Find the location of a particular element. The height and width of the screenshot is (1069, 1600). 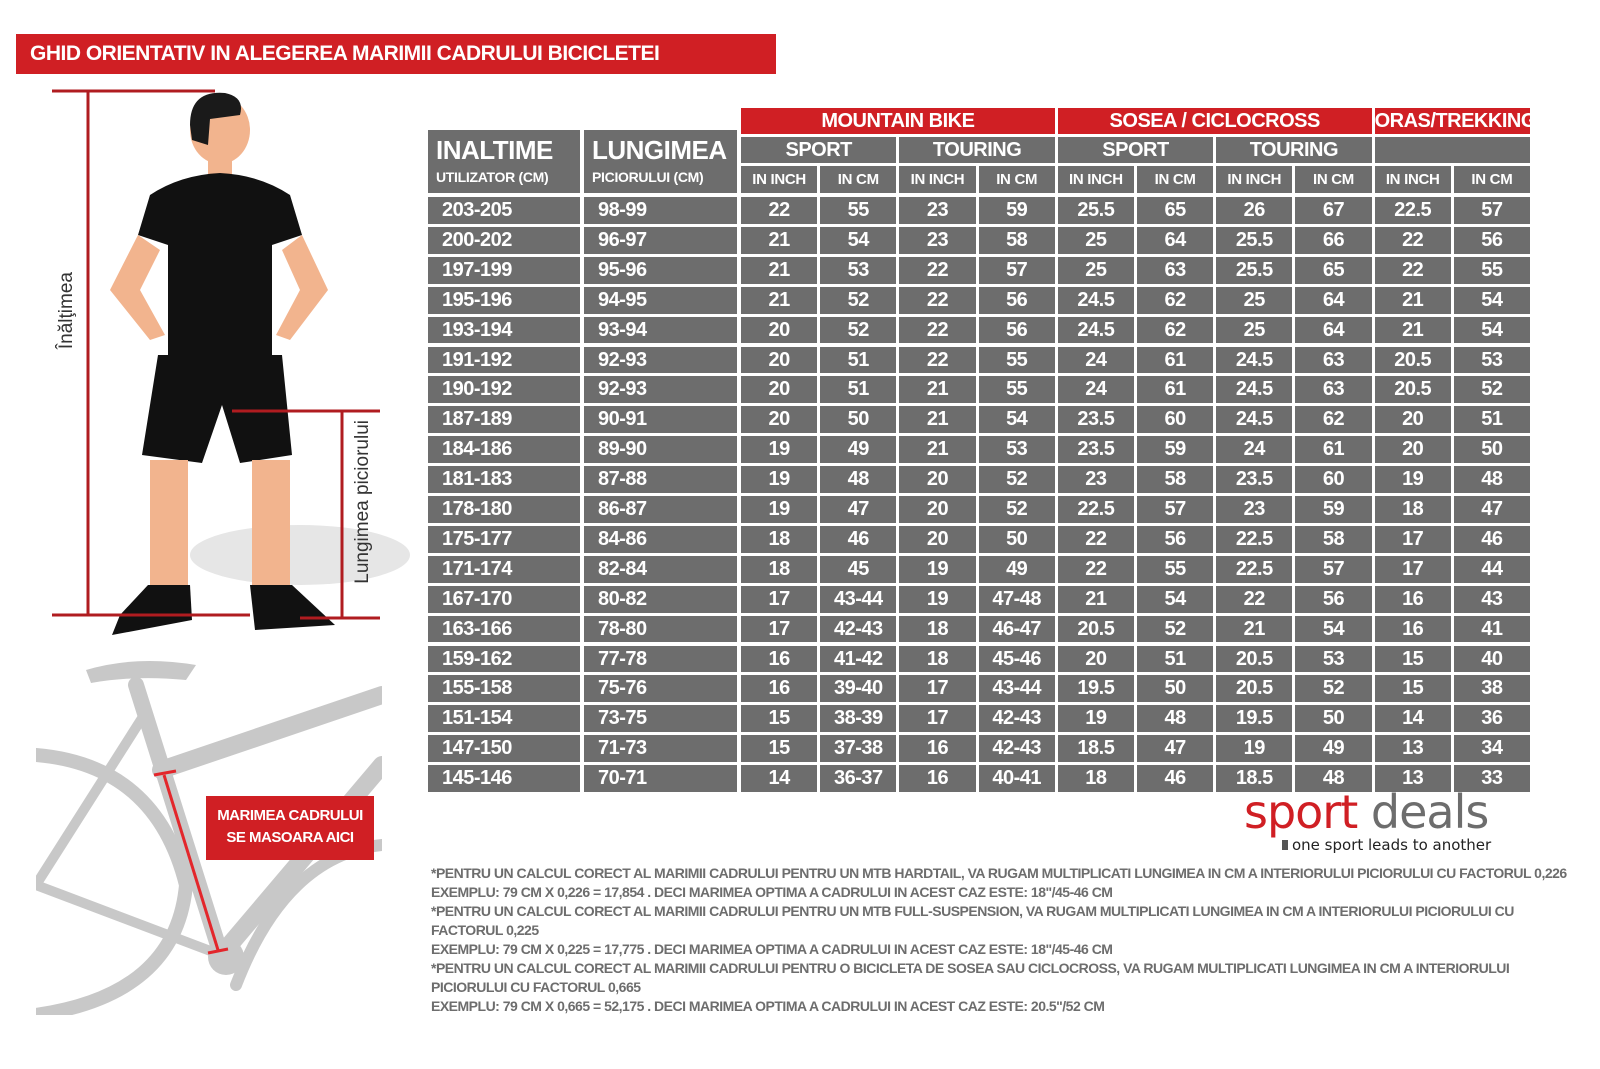

table-cell: 193-194 is located at coordinates (504, 330).